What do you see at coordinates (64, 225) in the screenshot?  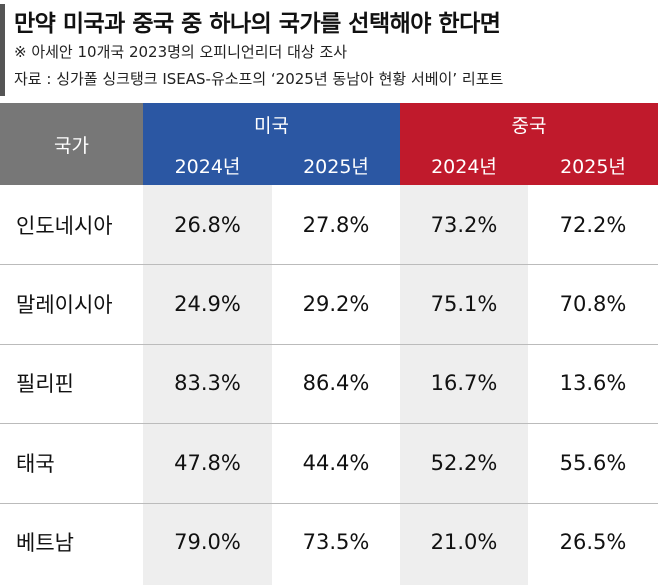 I see `country-name: 인도네시아` at bounding box center [64, 225].